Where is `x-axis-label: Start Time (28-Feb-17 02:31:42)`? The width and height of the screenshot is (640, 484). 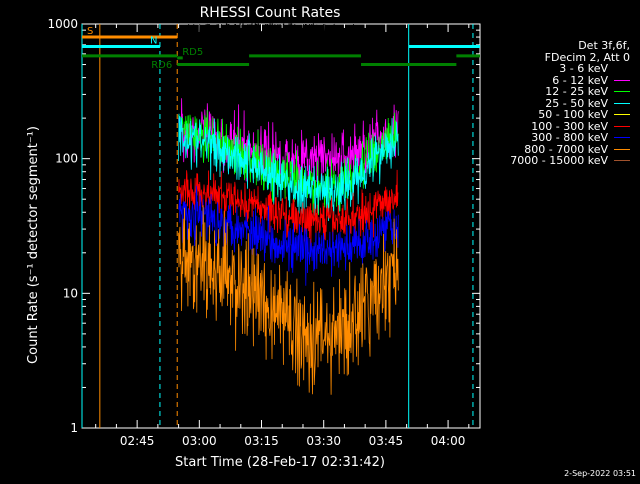
x-axis-label: Start Time (28-Feb-17 02:31:42) is located at coordinates (280, 462).